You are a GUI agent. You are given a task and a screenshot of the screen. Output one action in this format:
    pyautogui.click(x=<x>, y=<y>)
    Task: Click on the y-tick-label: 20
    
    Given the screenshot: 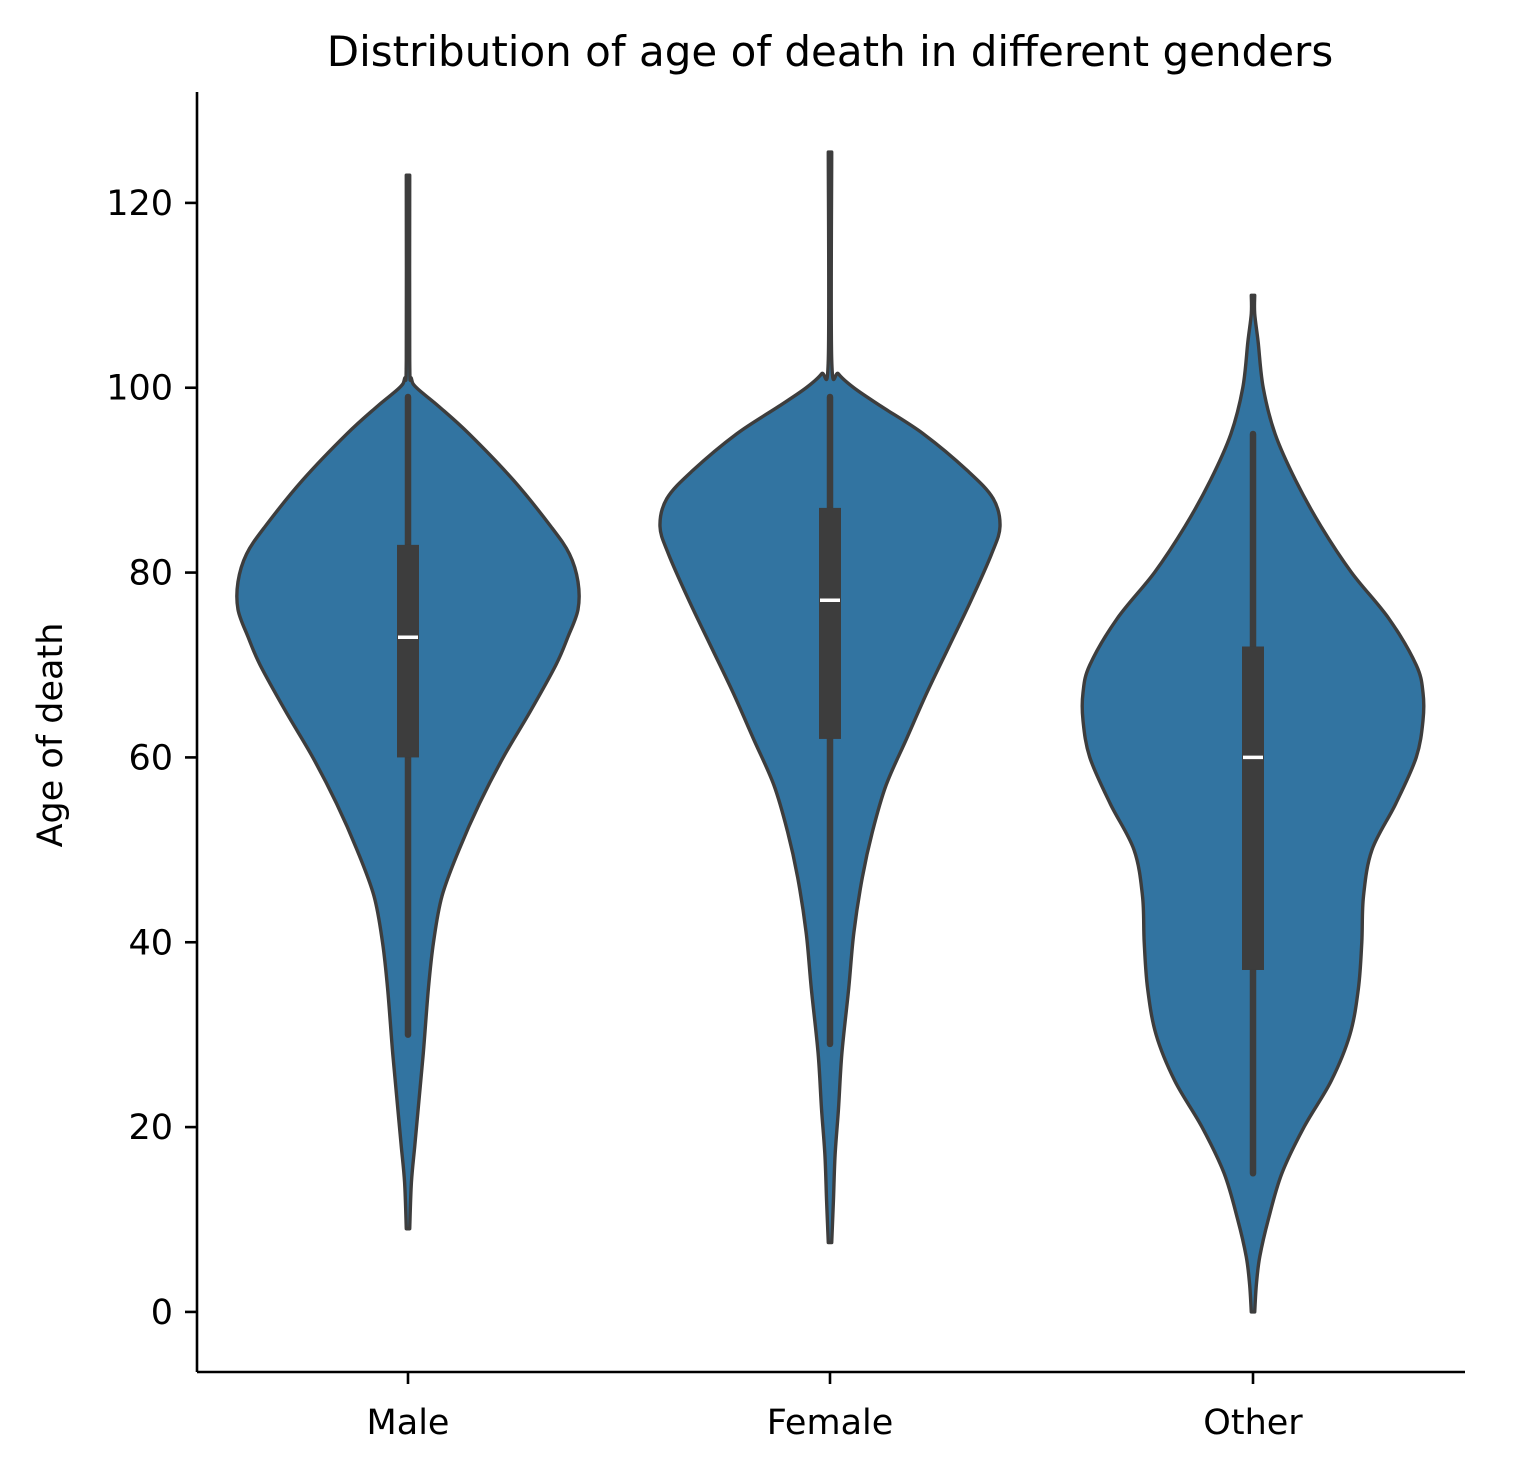 What is the action you would take?
    pyautogui.click(x=150, y=1128)
    